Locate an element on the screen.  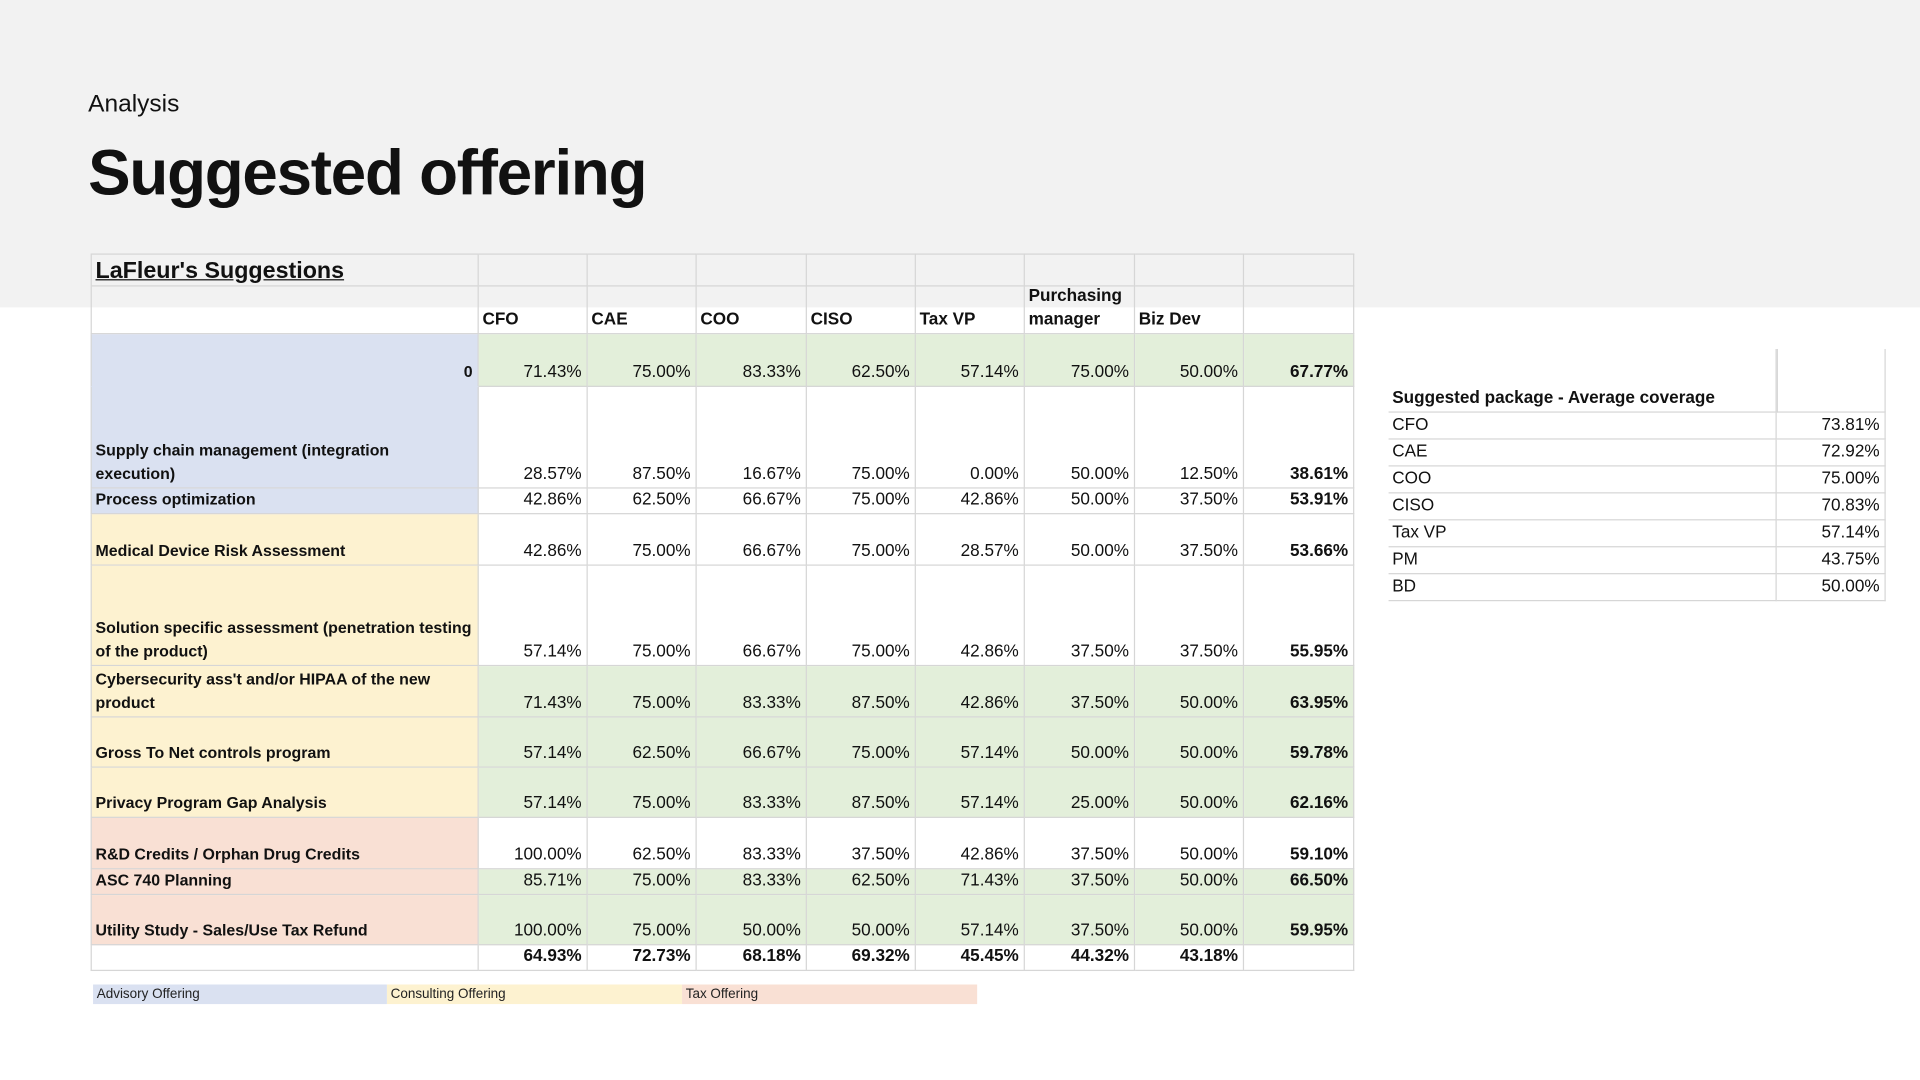
package-value: 43.75% is located at coordinates (1831, 561).